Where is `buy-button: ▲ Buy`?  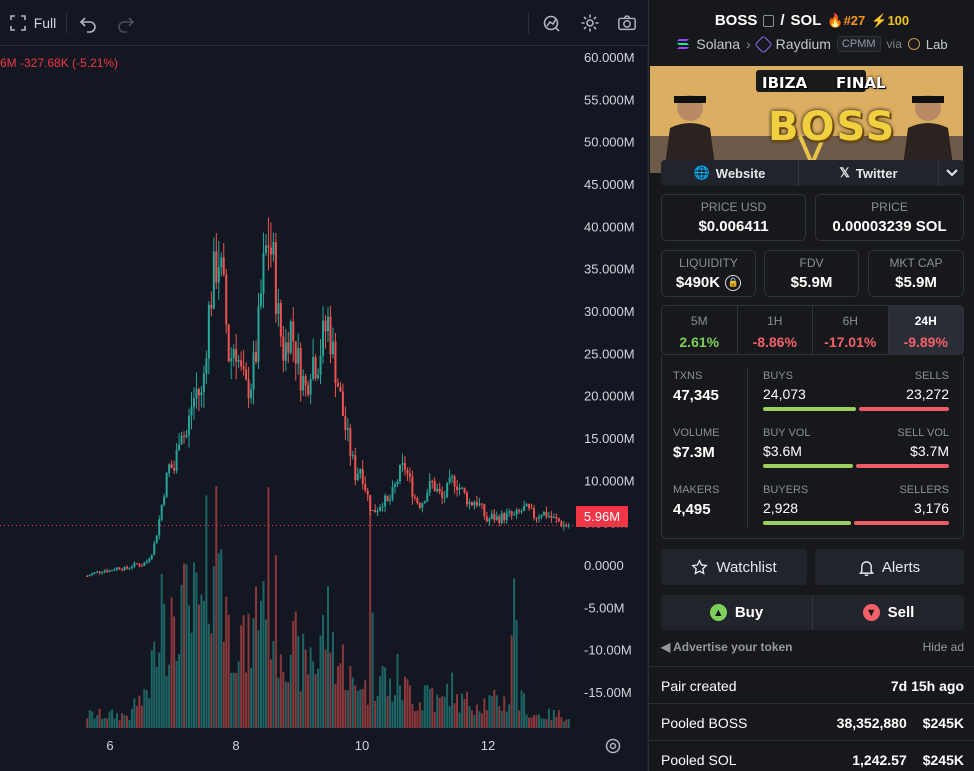 buy-button: ▲ Buy is located at coordinates (737, 612).